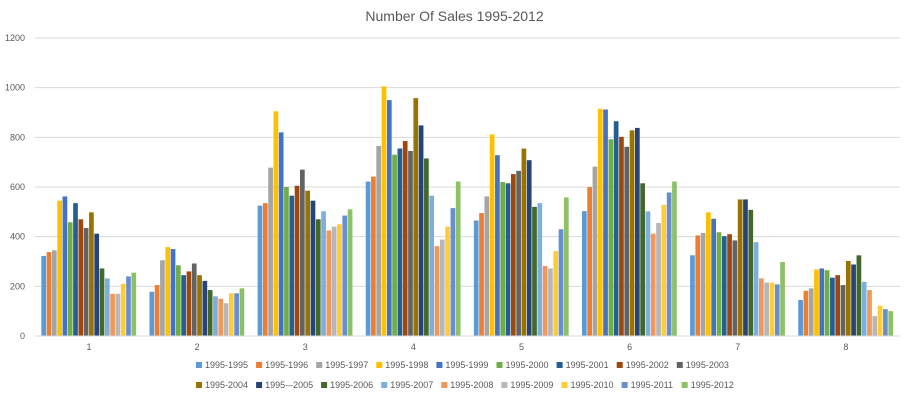  Describe the element at coordinates (226, 385) in the screenshot. I see `legend-label: 1995-2004` at that location.